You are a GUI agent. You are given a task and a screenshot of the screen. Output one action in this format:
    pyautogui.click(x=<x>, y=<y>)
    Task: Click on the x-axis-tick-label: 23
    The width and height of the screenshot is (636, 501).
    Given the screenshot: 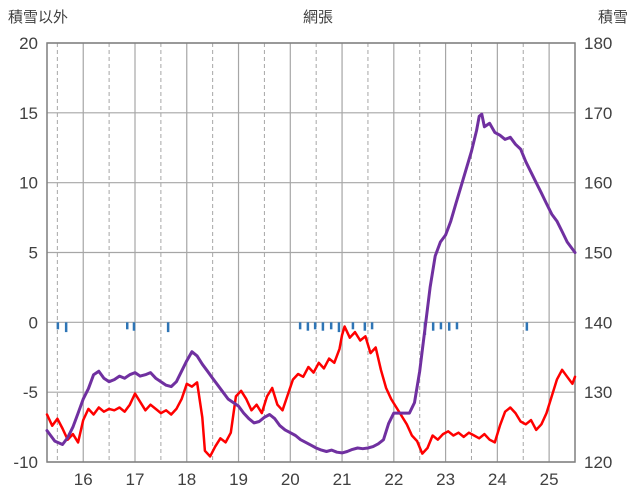 What is the action you would take?
    pyautogui.click(x=445, y=479)
    